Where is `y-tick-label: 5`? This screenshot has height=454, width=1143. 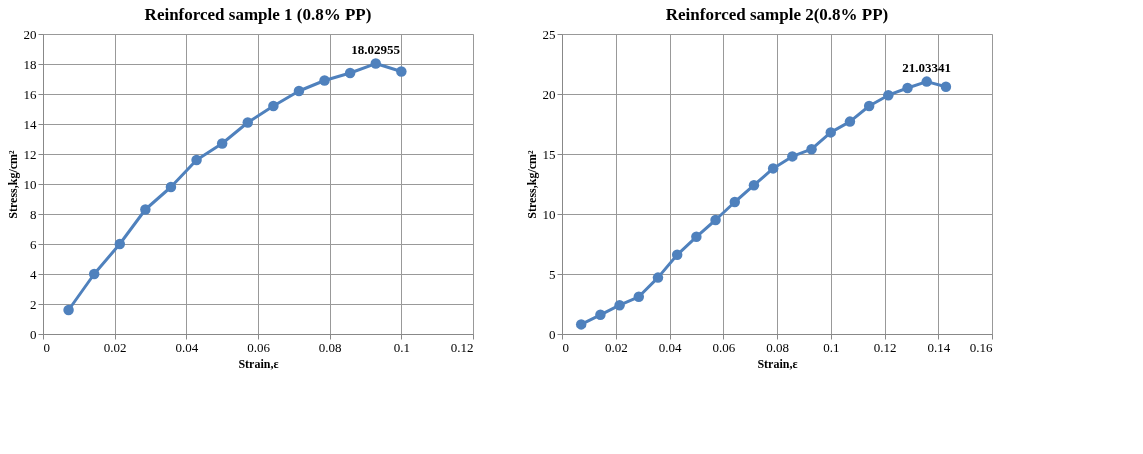
y-tick-label: 5 is located at coordinates (552, 274).